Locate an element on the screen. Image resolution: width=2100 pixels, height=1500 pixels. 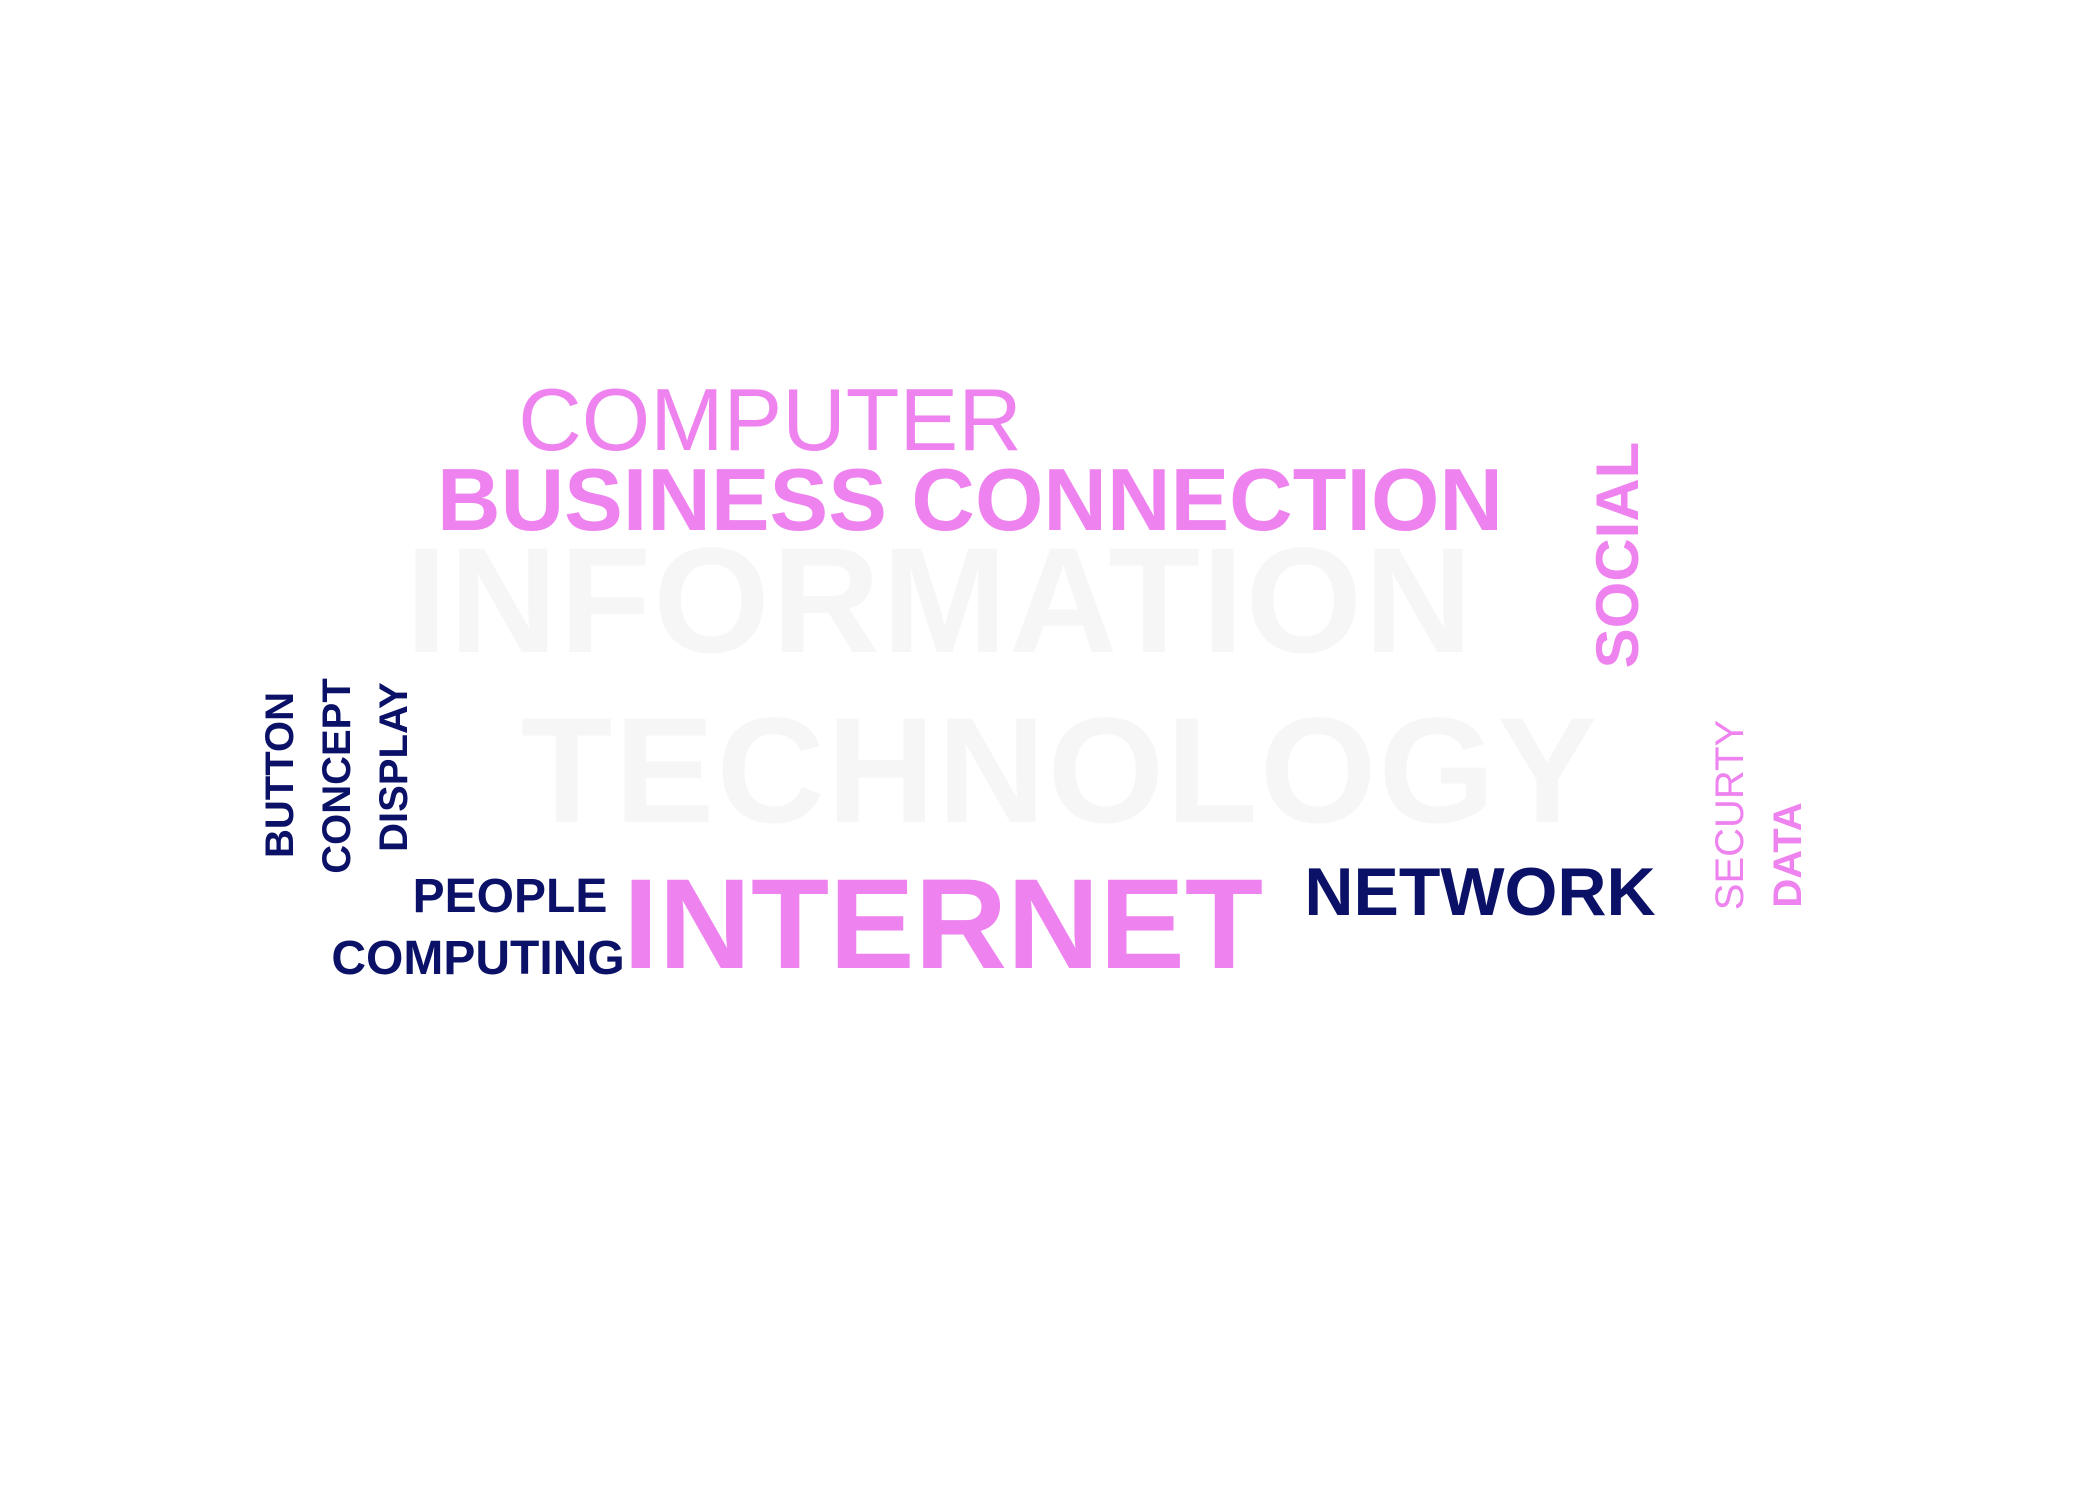
word-display: DISPLAY is located at coordinates (394, 767).